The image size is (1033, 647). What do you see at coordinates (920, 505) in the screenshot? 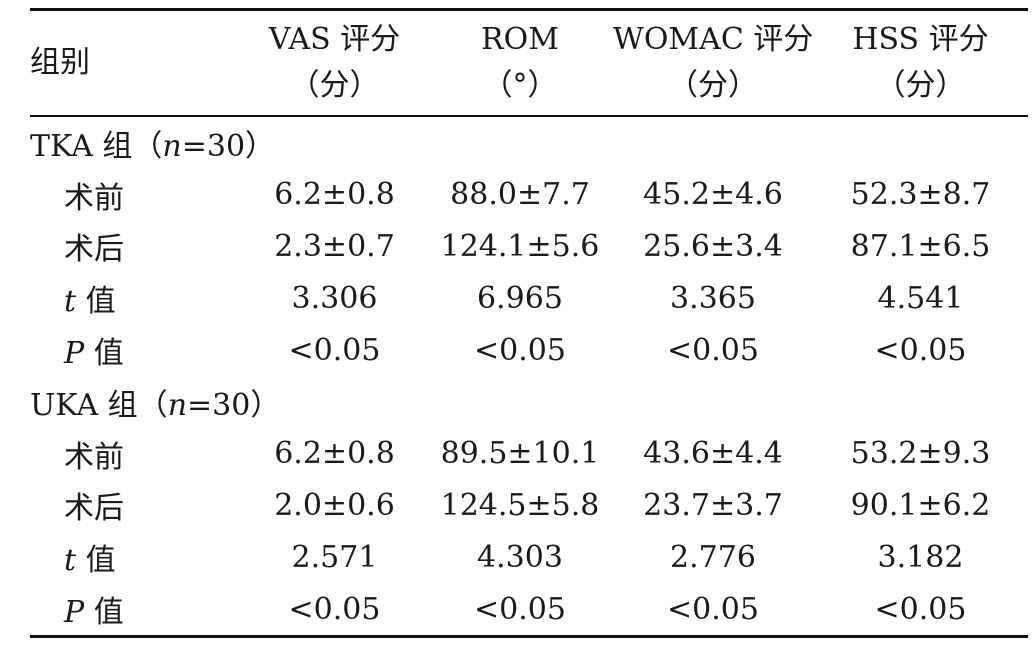
I see `table-cell: 90.1±6.2` at bounding box center [920, 505].